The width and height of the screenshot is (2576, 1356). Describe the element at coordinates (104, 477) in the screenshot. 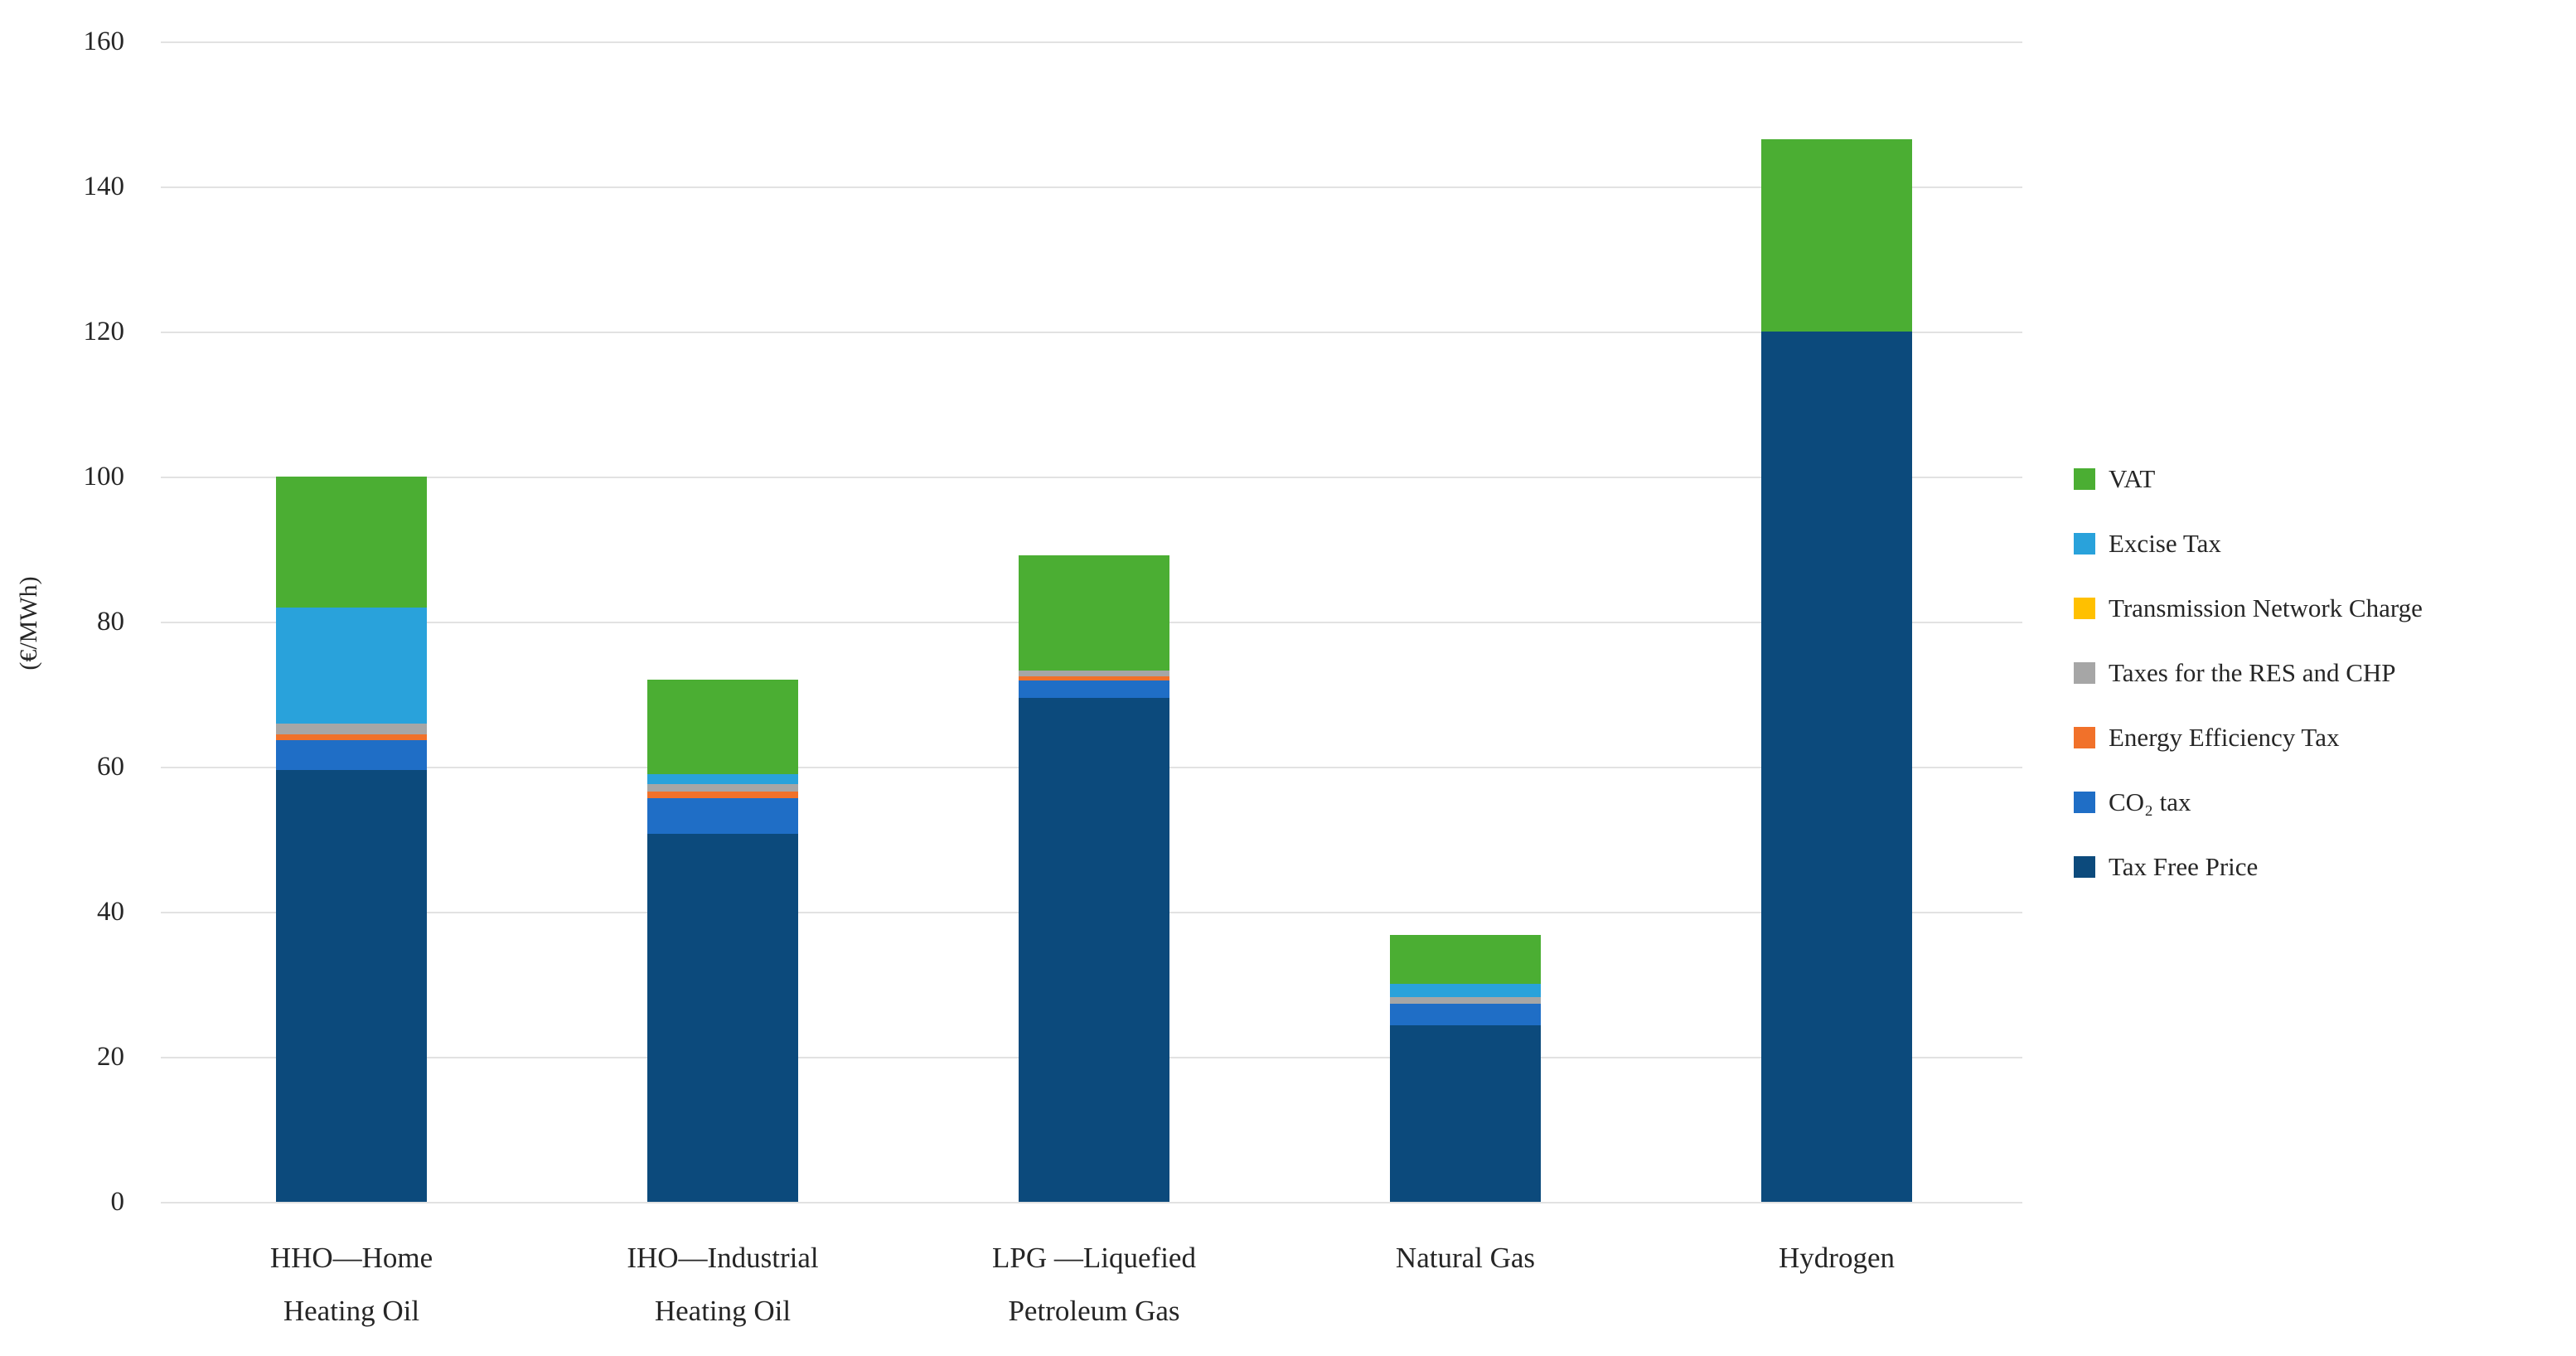

I see `y-tick-label: 100` at that location.